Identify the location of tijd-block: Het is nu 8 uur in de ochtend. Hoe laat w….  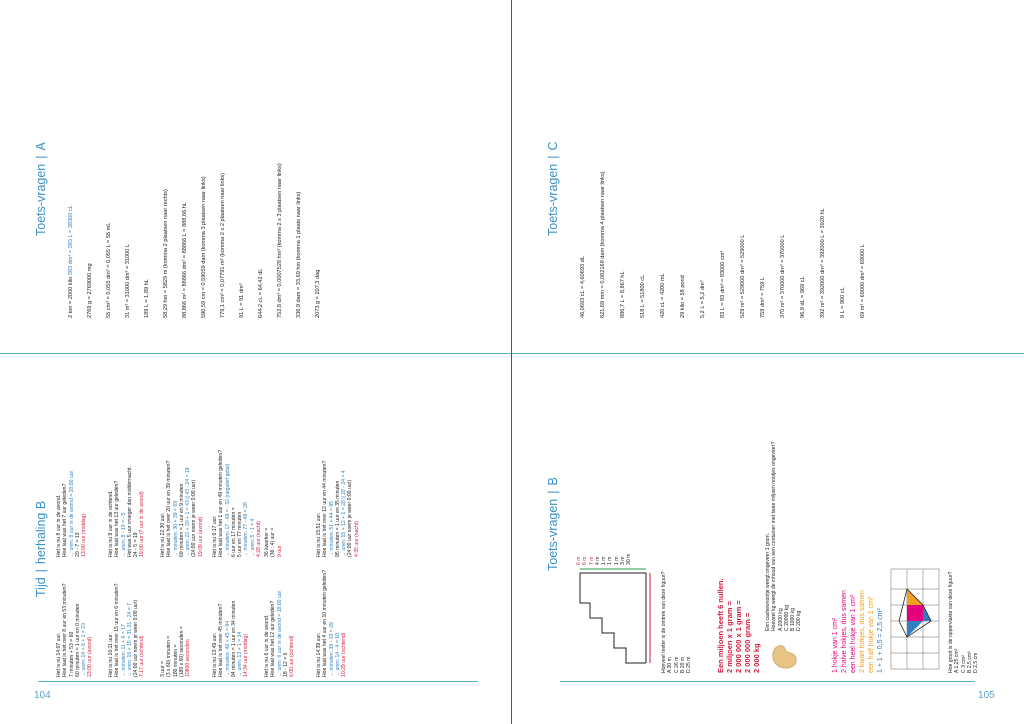
(127, 498).